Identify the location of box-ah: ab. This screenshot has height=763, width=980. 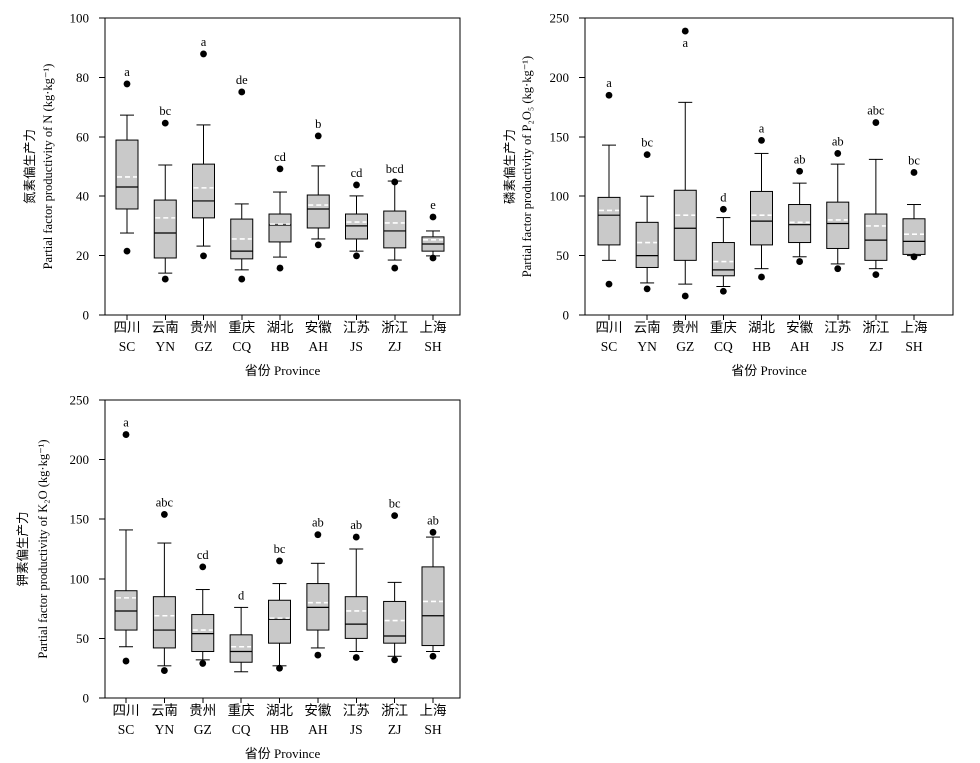
(800, 208).